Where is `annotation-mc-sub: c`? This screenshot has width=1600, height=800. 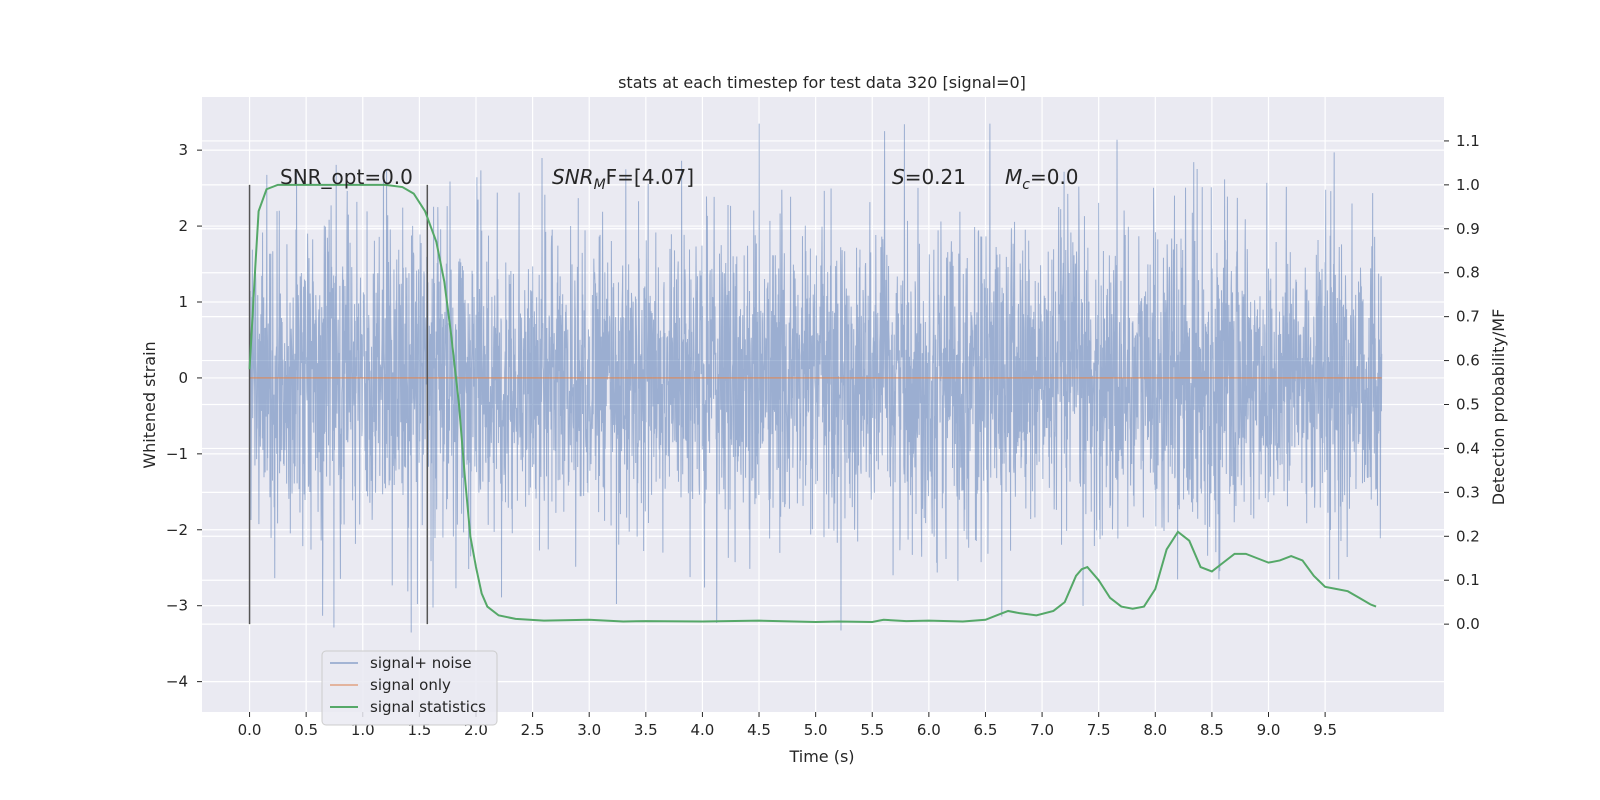 annotation-mc-sub: c is located at coordinates (1026, 185).